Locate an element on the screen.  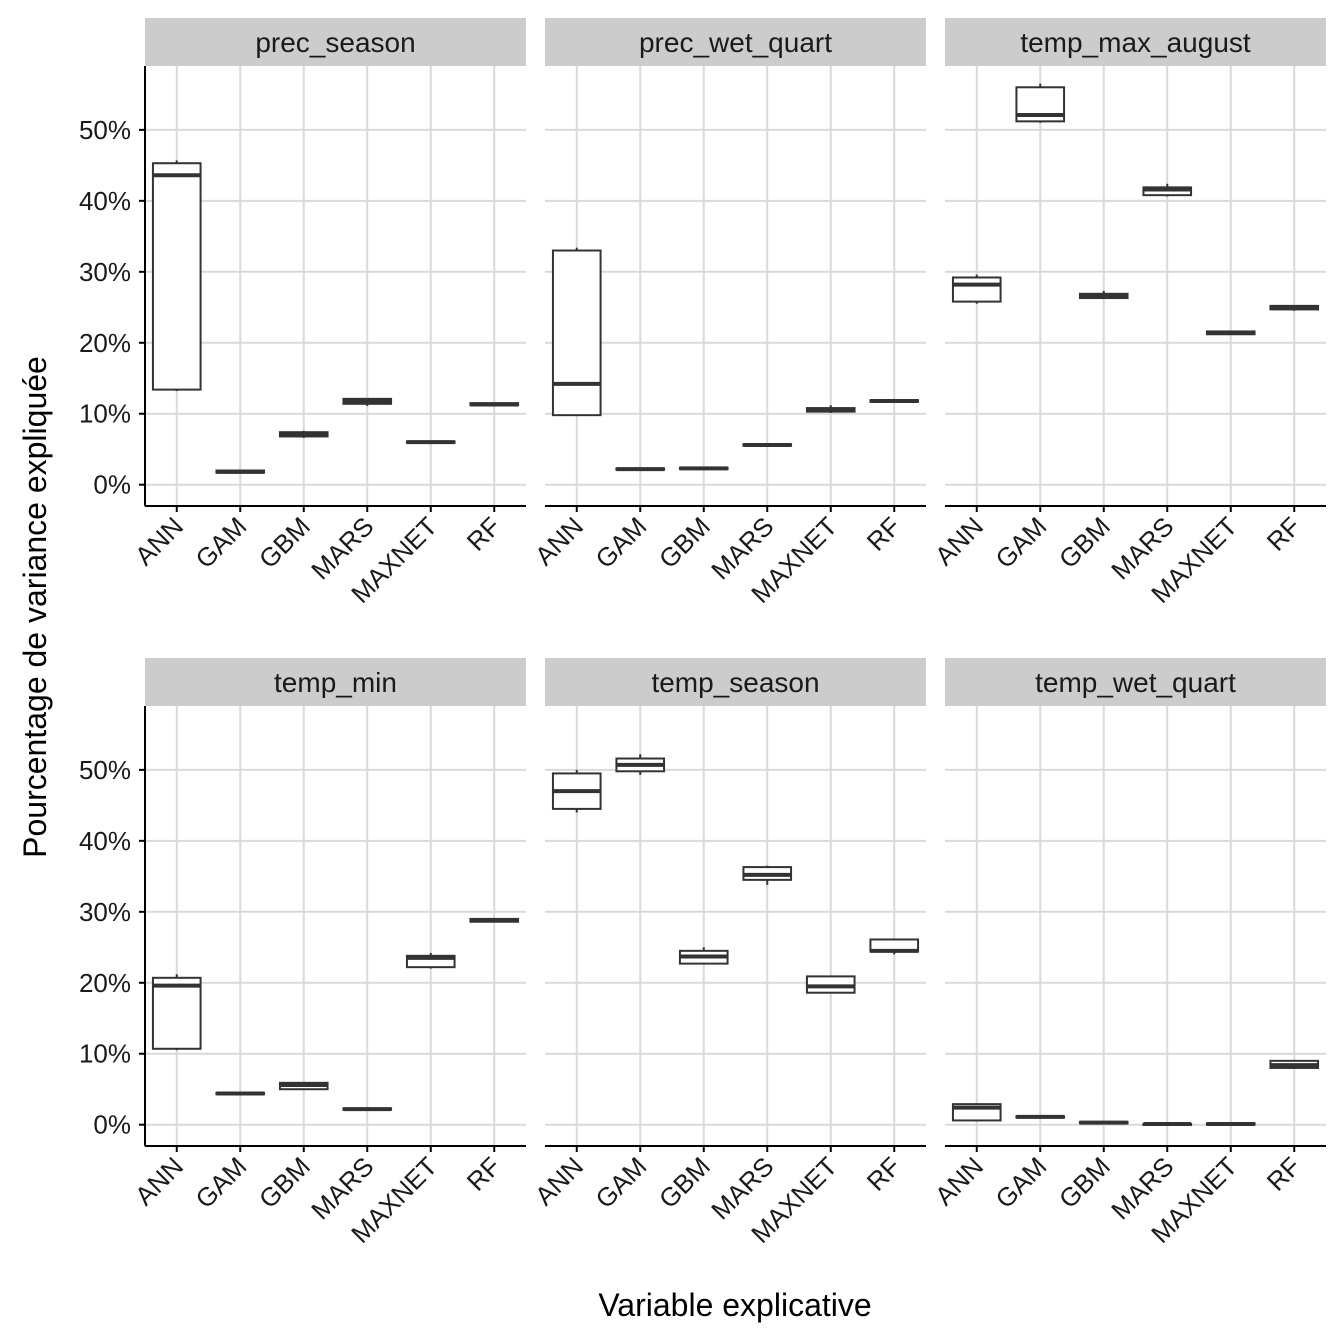
facet-strip-label: temp_wet_quart is located at coordinates (1135, 682).